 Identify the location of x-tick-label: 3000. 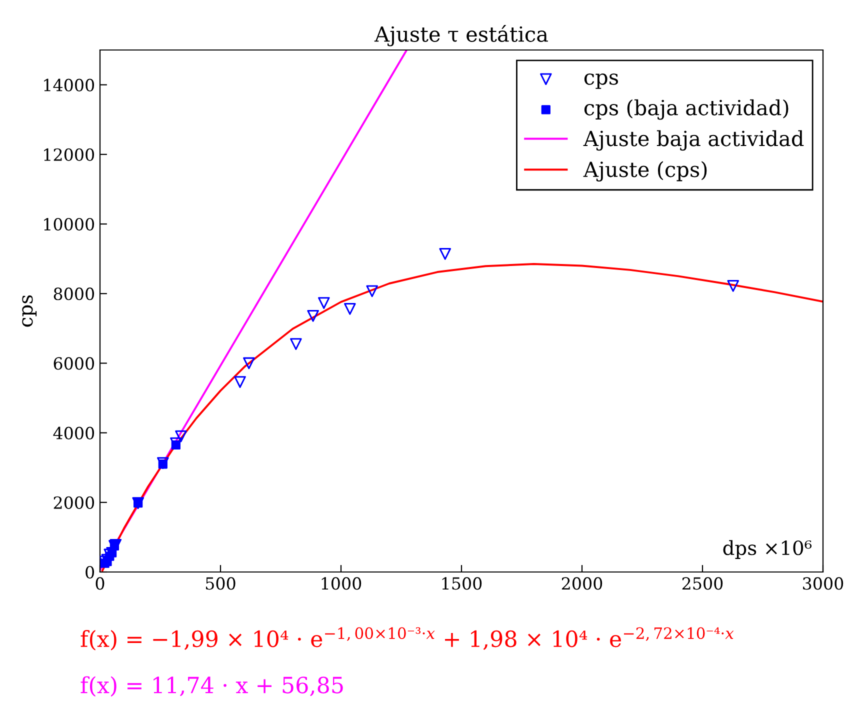
(823, 583).